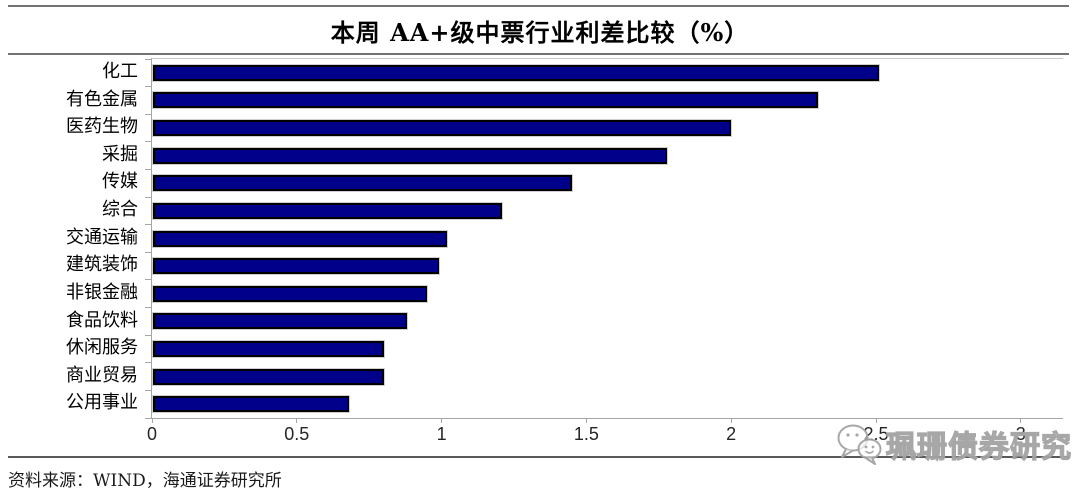  Describe the element at coordinates (516, 72) in the screenshot. I see `bar-化工` at that location.